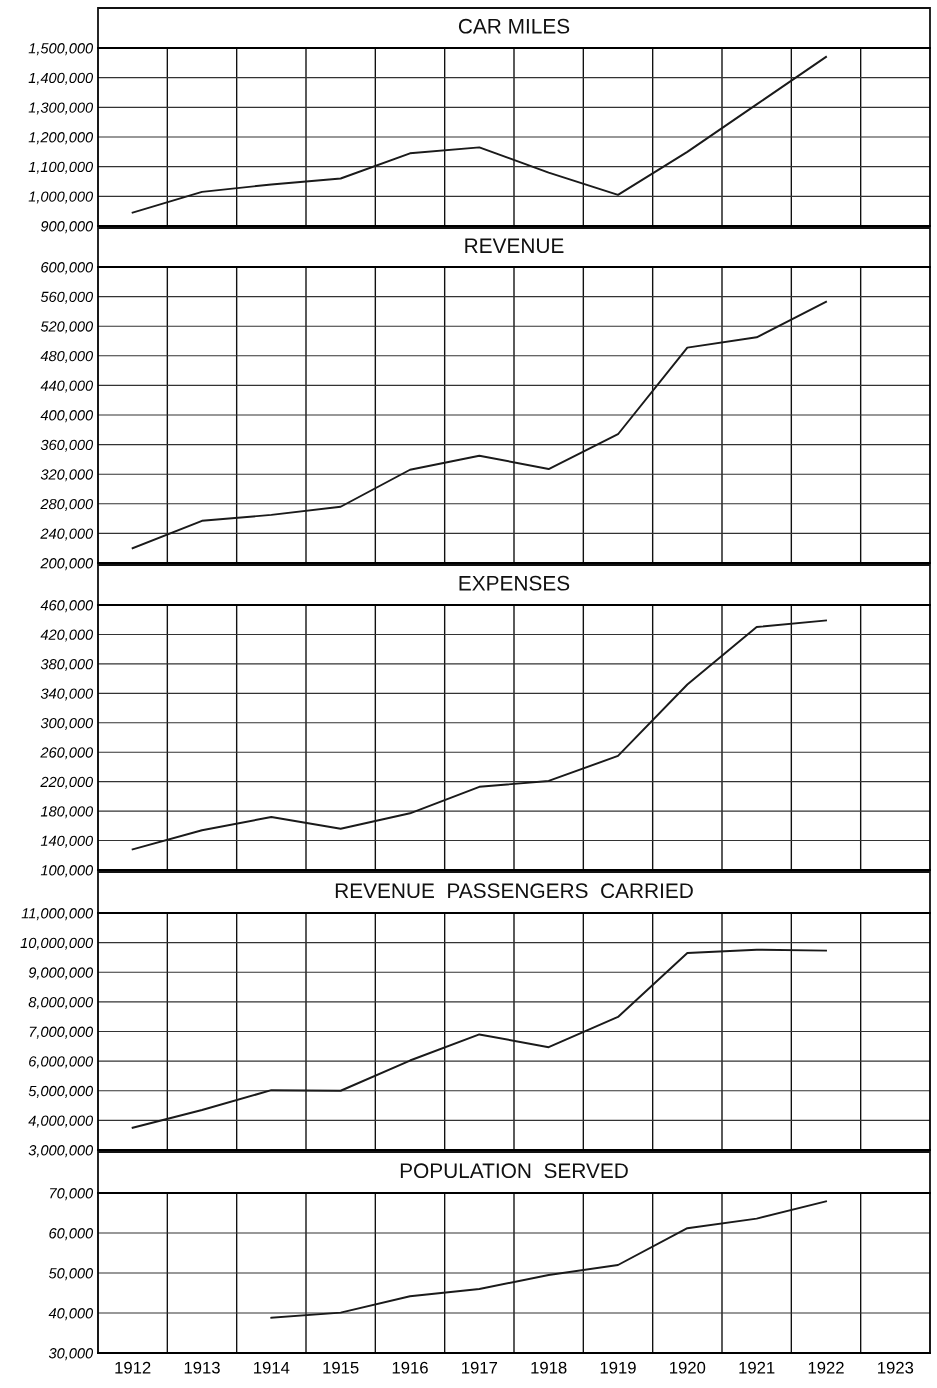  I want to click on y-tick-label: 260,000, so click(67, 753).